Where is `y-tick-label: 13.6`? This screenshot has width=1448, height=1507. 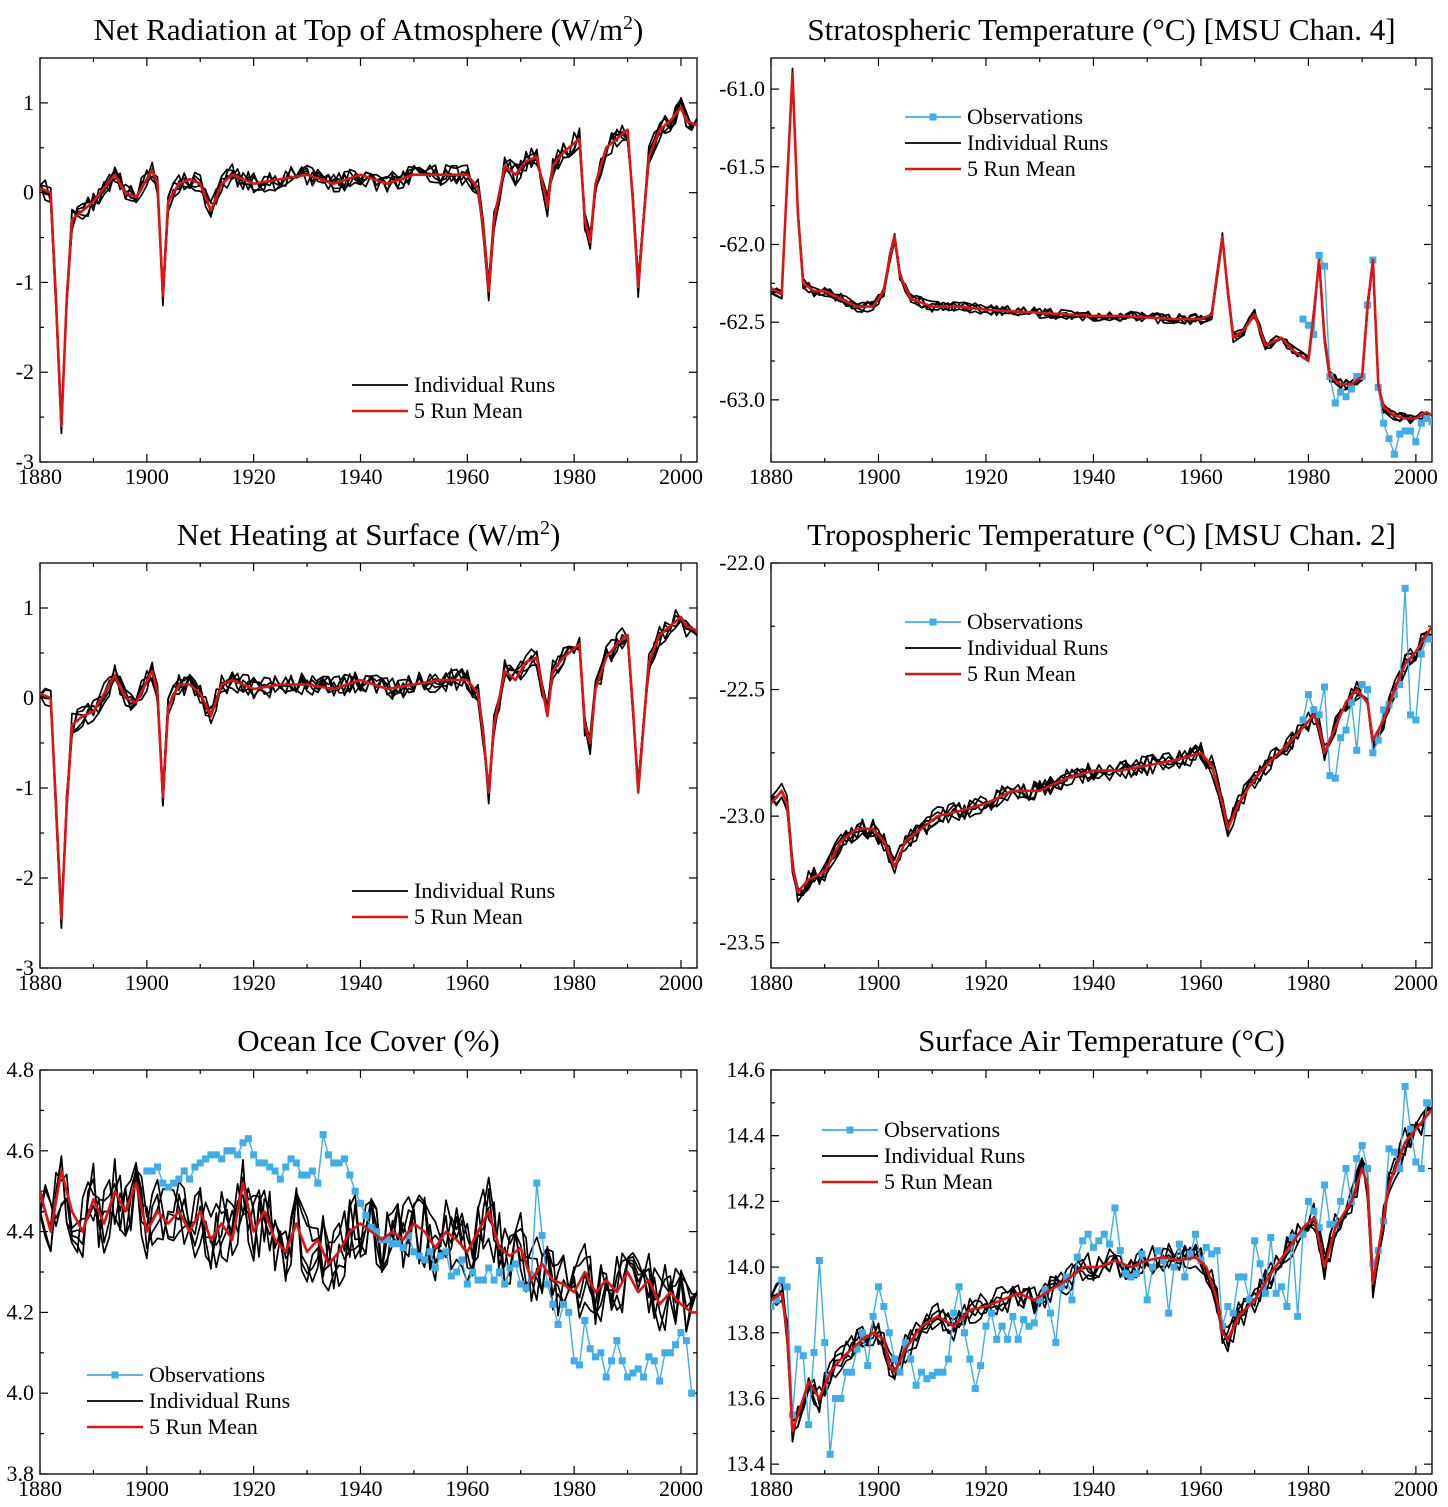
y-tick-label: 13.6 is located at coordinates (746, 1397).